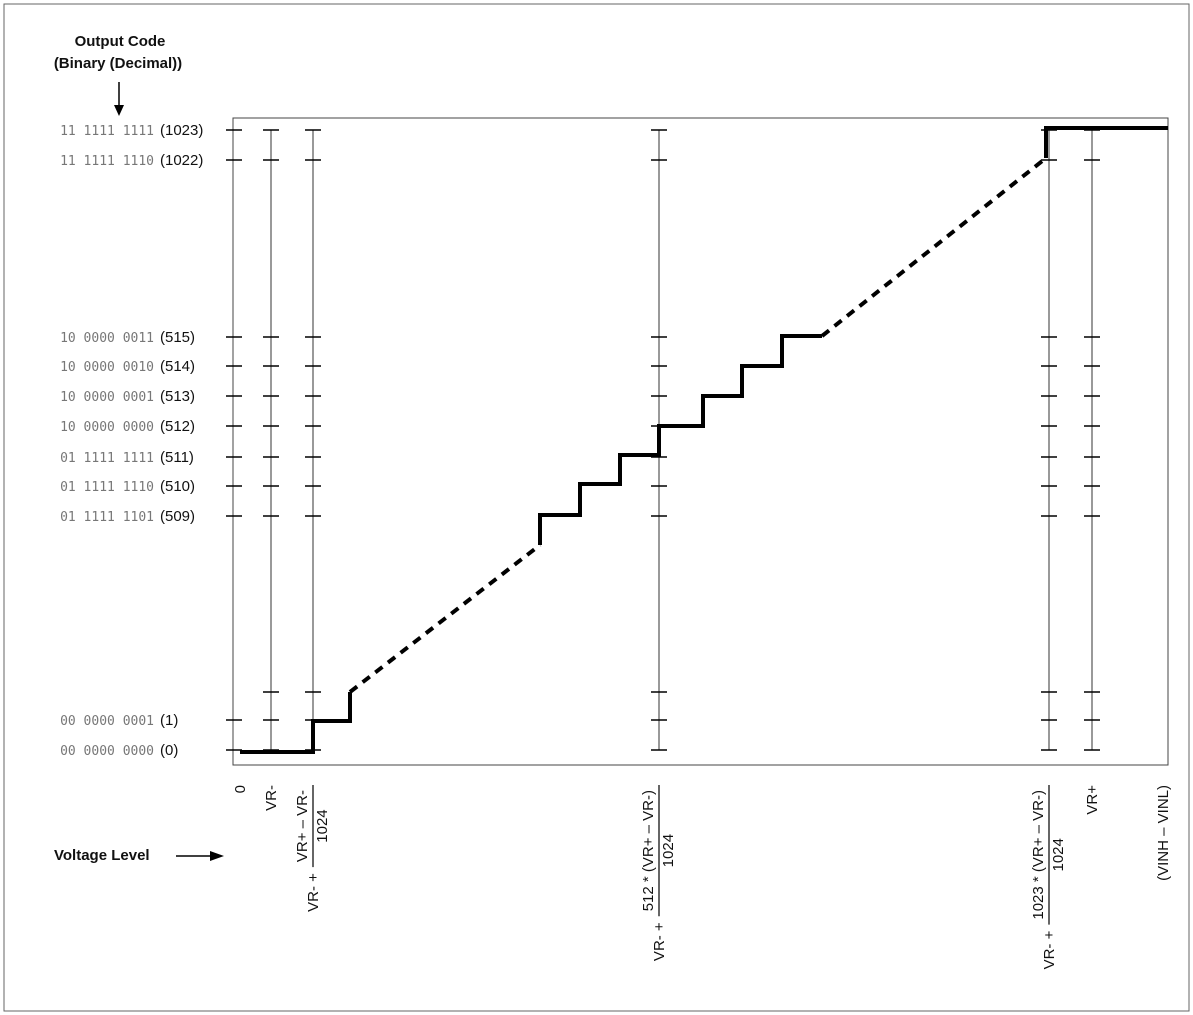 The image size is (1193, 1015). I want to click on decimal-code: (514), so click(177, 366).